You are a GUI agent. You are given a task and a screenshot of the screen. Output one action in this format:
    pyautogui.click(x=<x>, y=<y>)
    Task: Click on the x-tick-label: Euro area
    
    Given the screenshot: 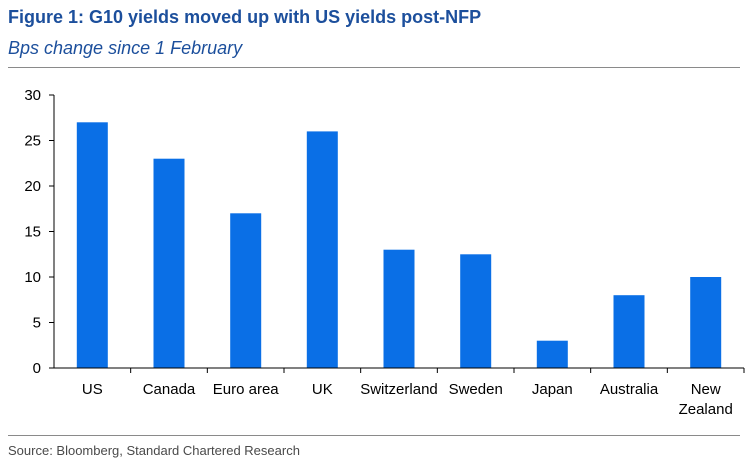 What is the action you would take?
    pyautogui.click(x=246, y=389)
    